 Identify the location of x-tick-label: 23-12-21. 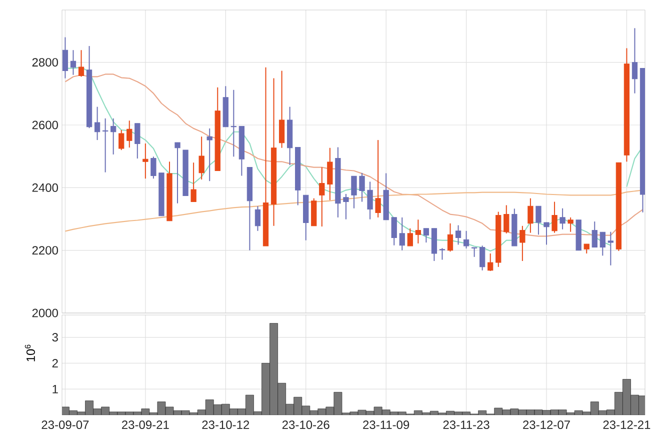
(626, 425).